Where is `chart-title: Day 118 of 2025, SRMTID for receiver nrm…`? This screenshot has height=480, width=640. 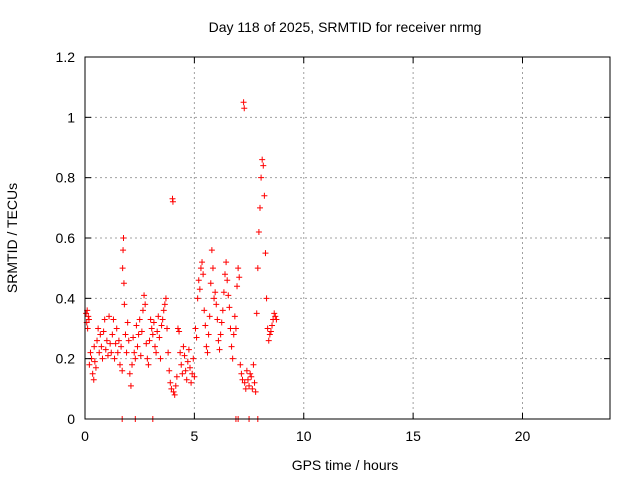 chart-title: Day 118 of 2025, SRMTID for receiver nrm… is located at coordinates (345, 27).